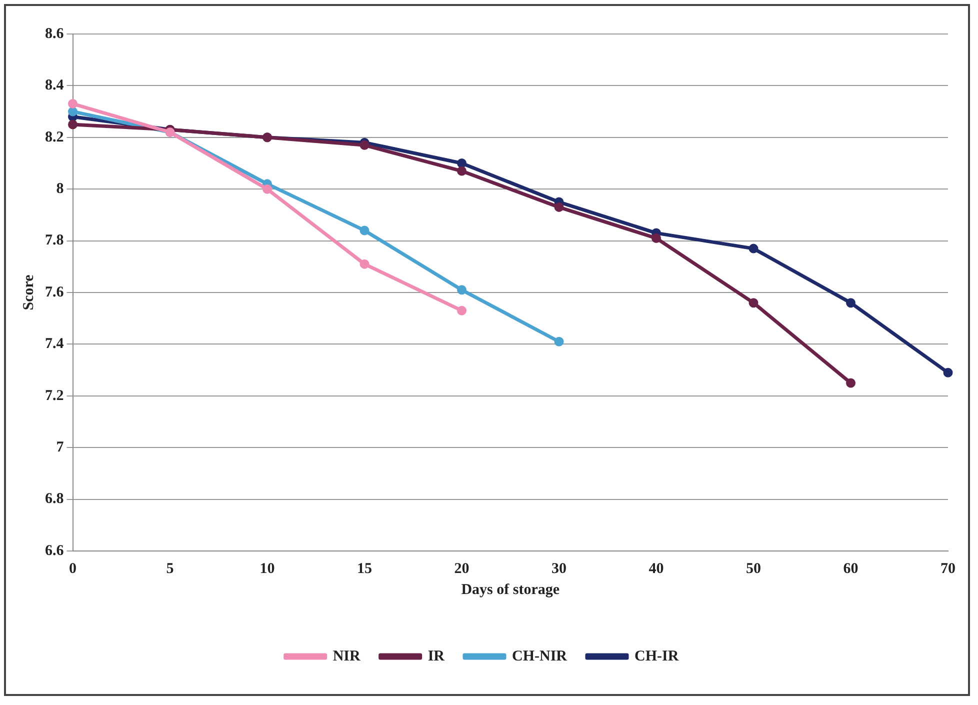  Describe the element at coordinates (54, 396) in the screenshot. I see `y-tick-label: 7.2` at that location.